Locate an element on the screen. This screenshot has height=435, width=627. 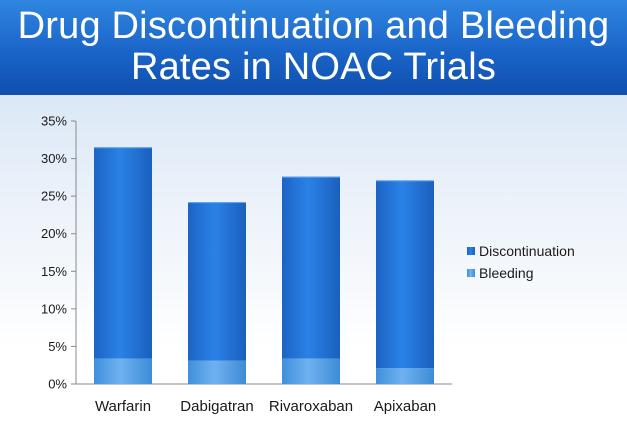
y-tick-label: 20% is located at coordinates (54, 233).